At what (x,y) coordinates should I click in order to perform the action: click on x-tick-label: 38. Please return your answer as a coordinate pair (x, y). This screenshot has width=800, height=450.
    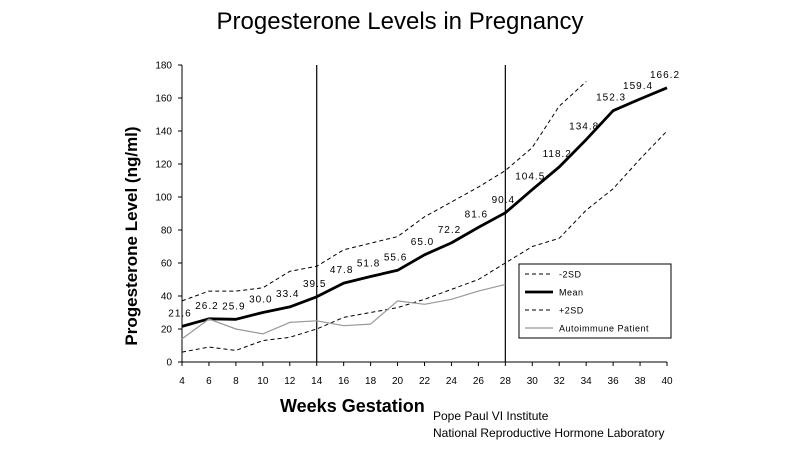
    Looking at the image, I should click on (640, 381).